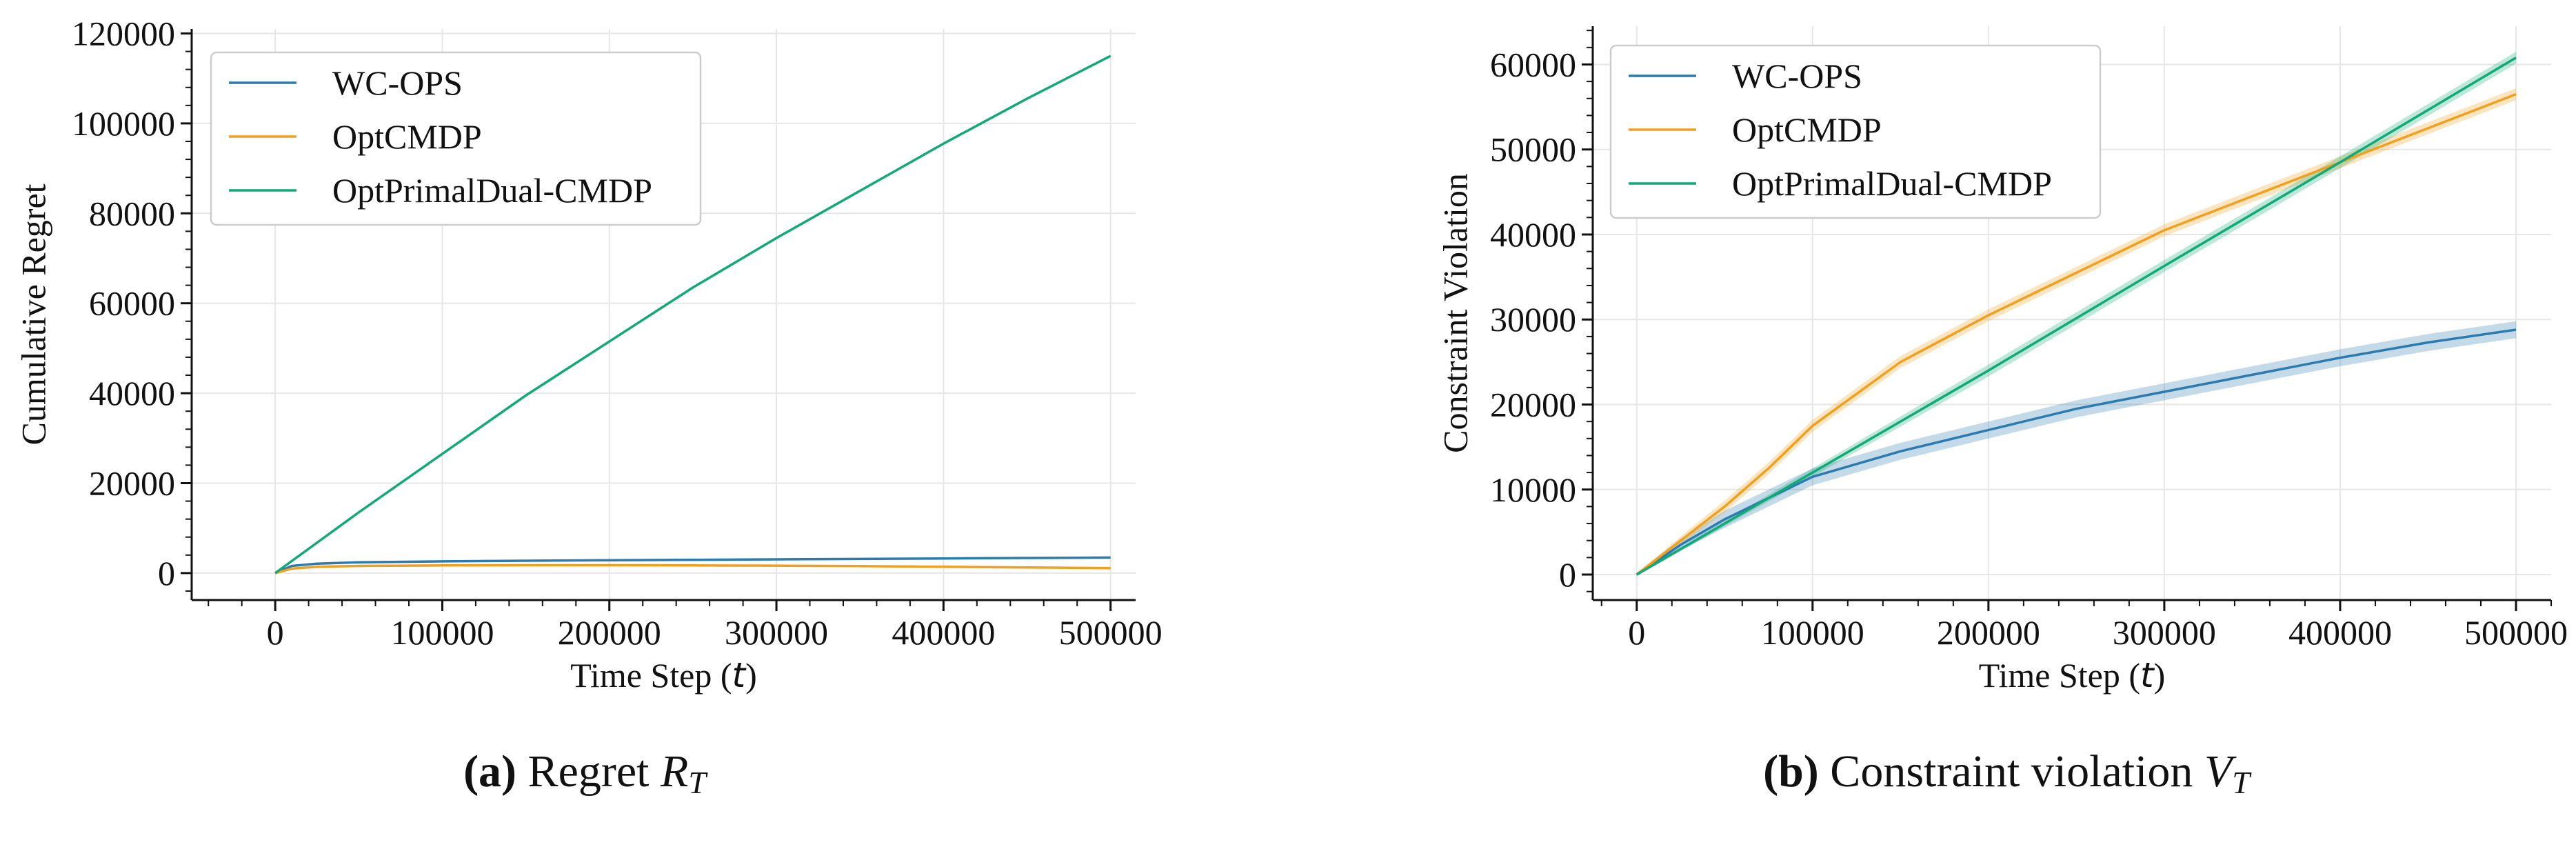  Describe the element at coordinates (1533, 149) in the screenshot. I see `y-tick-label: 50000` at that location.